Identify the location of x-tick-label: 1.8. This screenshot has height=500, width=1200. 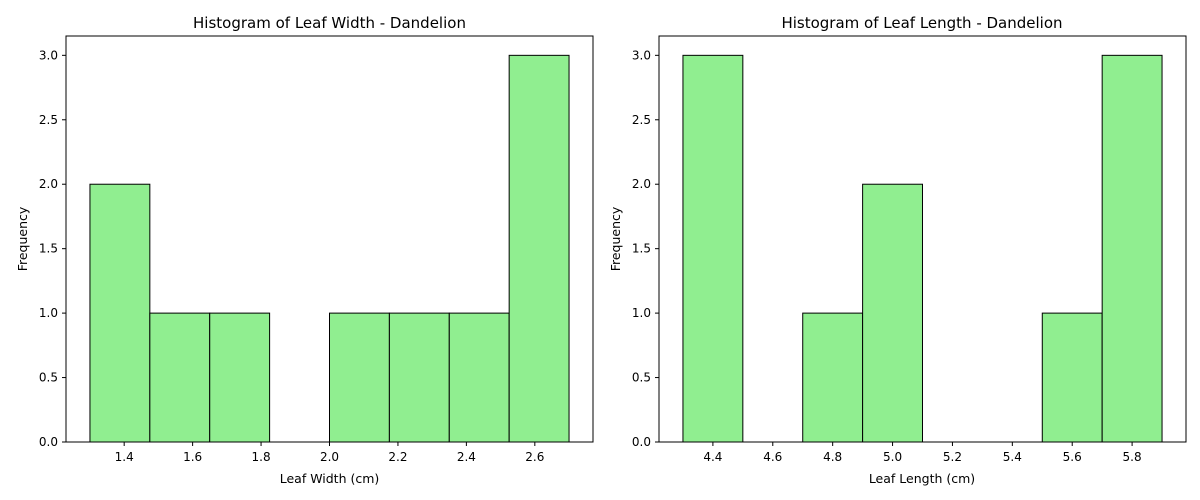
(261, 457).